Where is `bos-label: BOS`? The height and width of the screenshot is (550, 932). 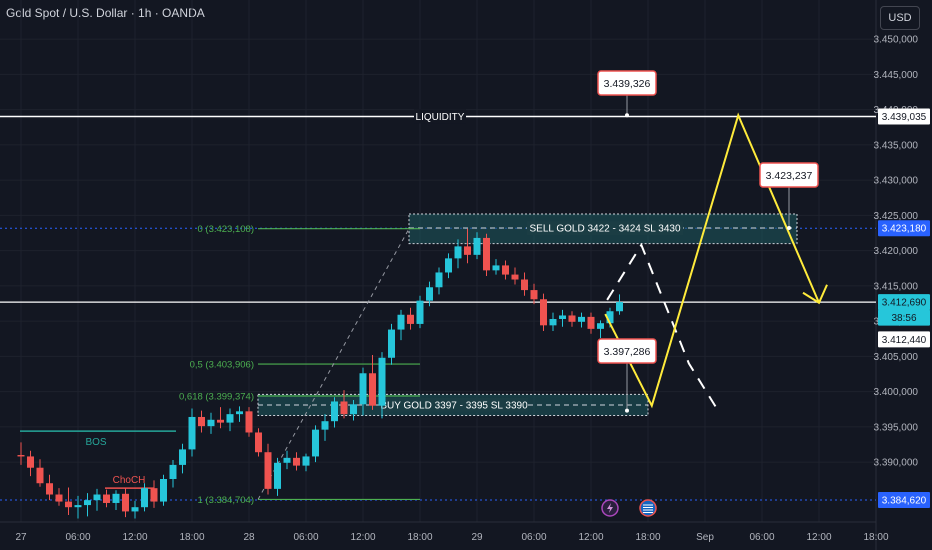 bos-label: BOS is located at coordinates (95, 442).